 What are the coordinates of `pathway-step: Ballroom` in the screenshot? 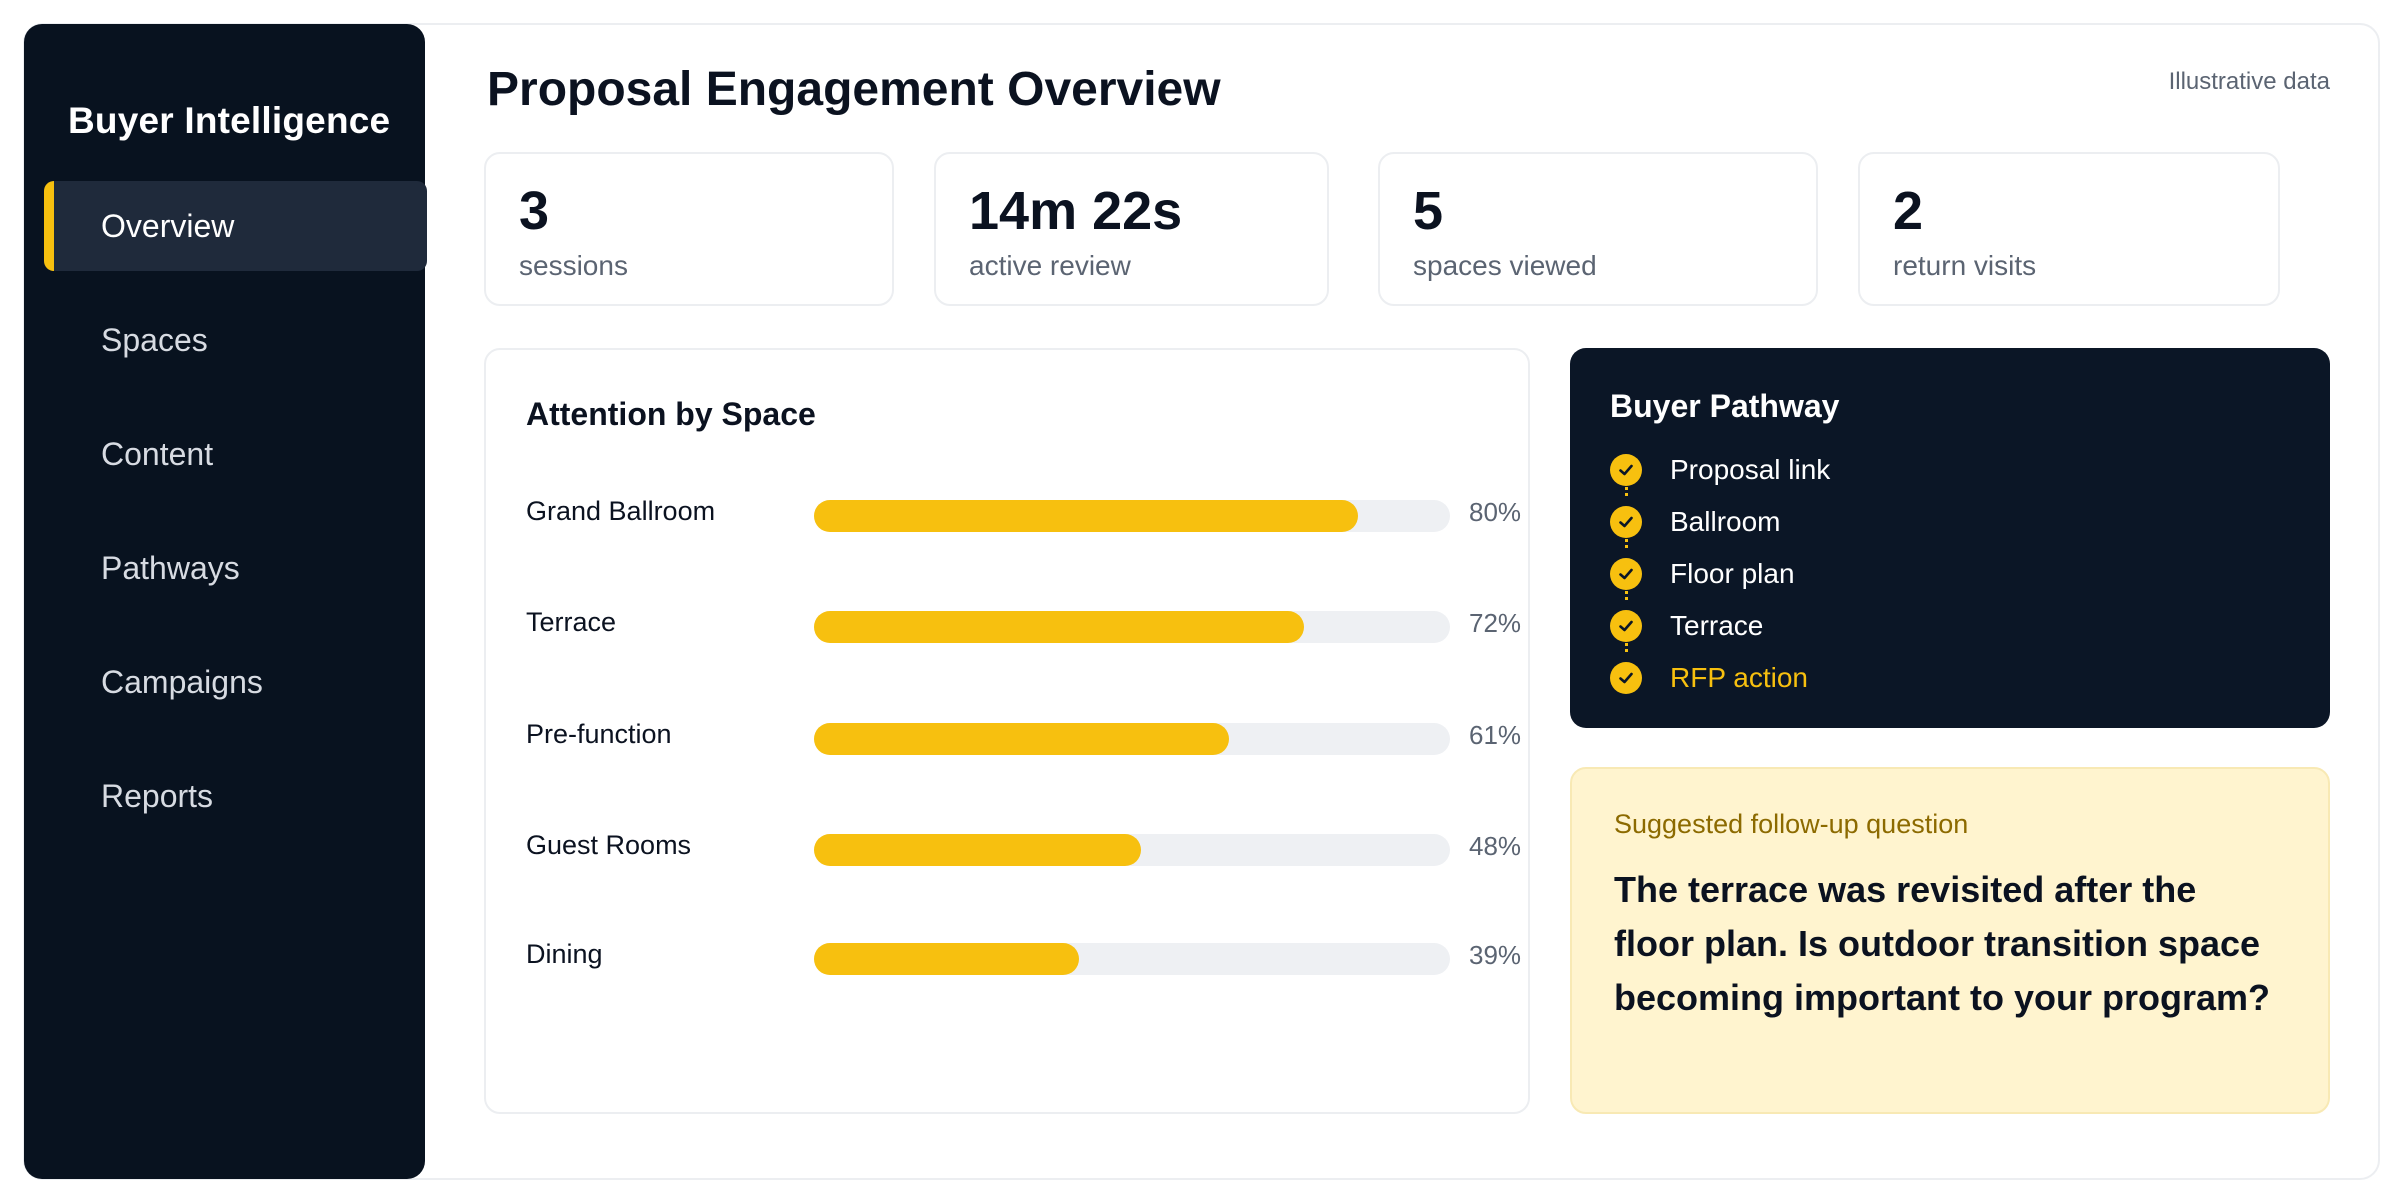 It's located at (1695, 522).